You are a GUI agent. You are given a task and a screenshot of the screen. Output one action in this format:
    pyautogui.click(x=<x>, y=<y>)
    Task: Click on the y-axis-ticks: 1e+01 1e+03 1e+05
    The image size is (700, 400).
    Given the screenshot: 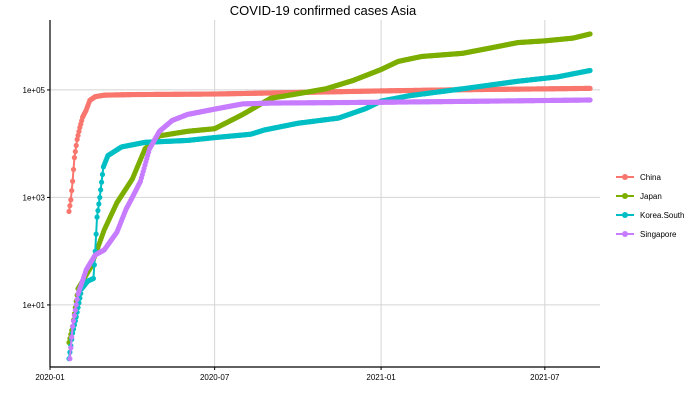 What is the action you would take?
    pyautogui.click(x=36, y=198)
    